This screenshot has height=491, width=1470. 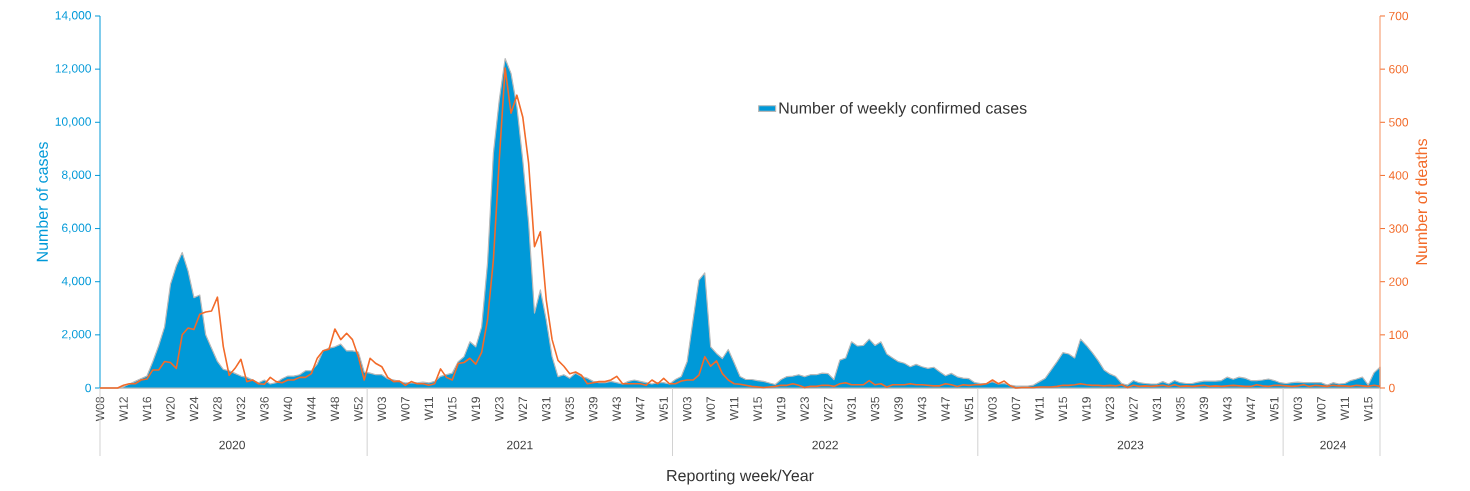 What do you see at coordinates (1392, 388) in the screenshot?
I see `y2-tick-label: 0` at bounding box center [1392, 388].